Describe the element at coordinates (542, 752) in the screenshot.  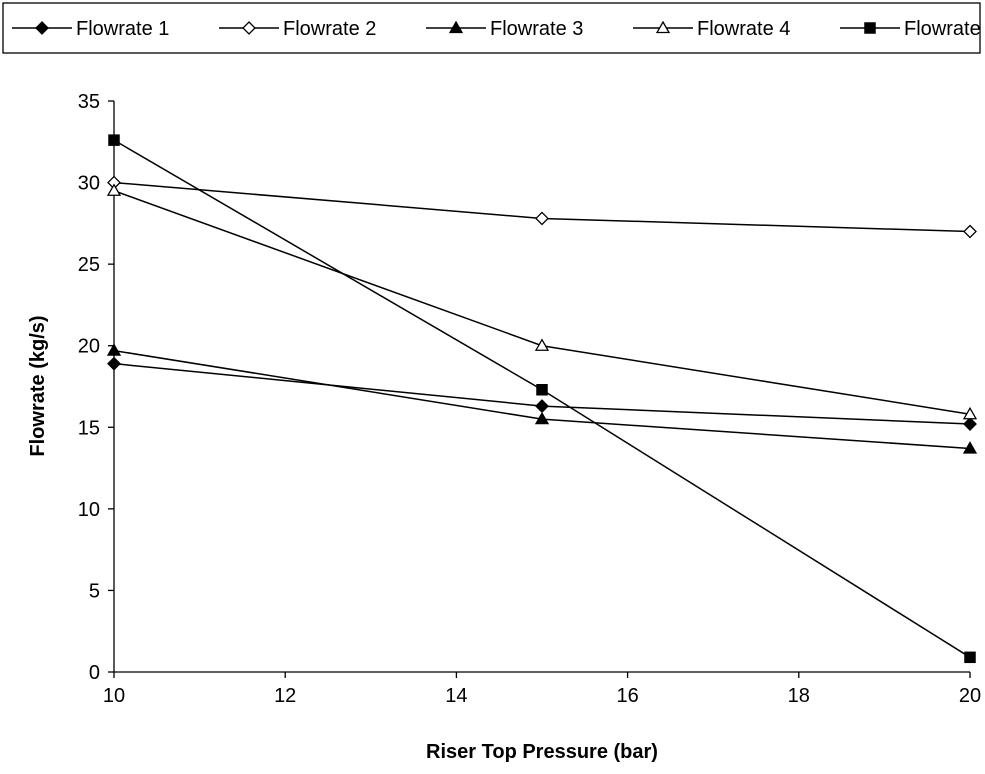
I see `x-axis-title: Riser Top Pressure (bar)` at that location.